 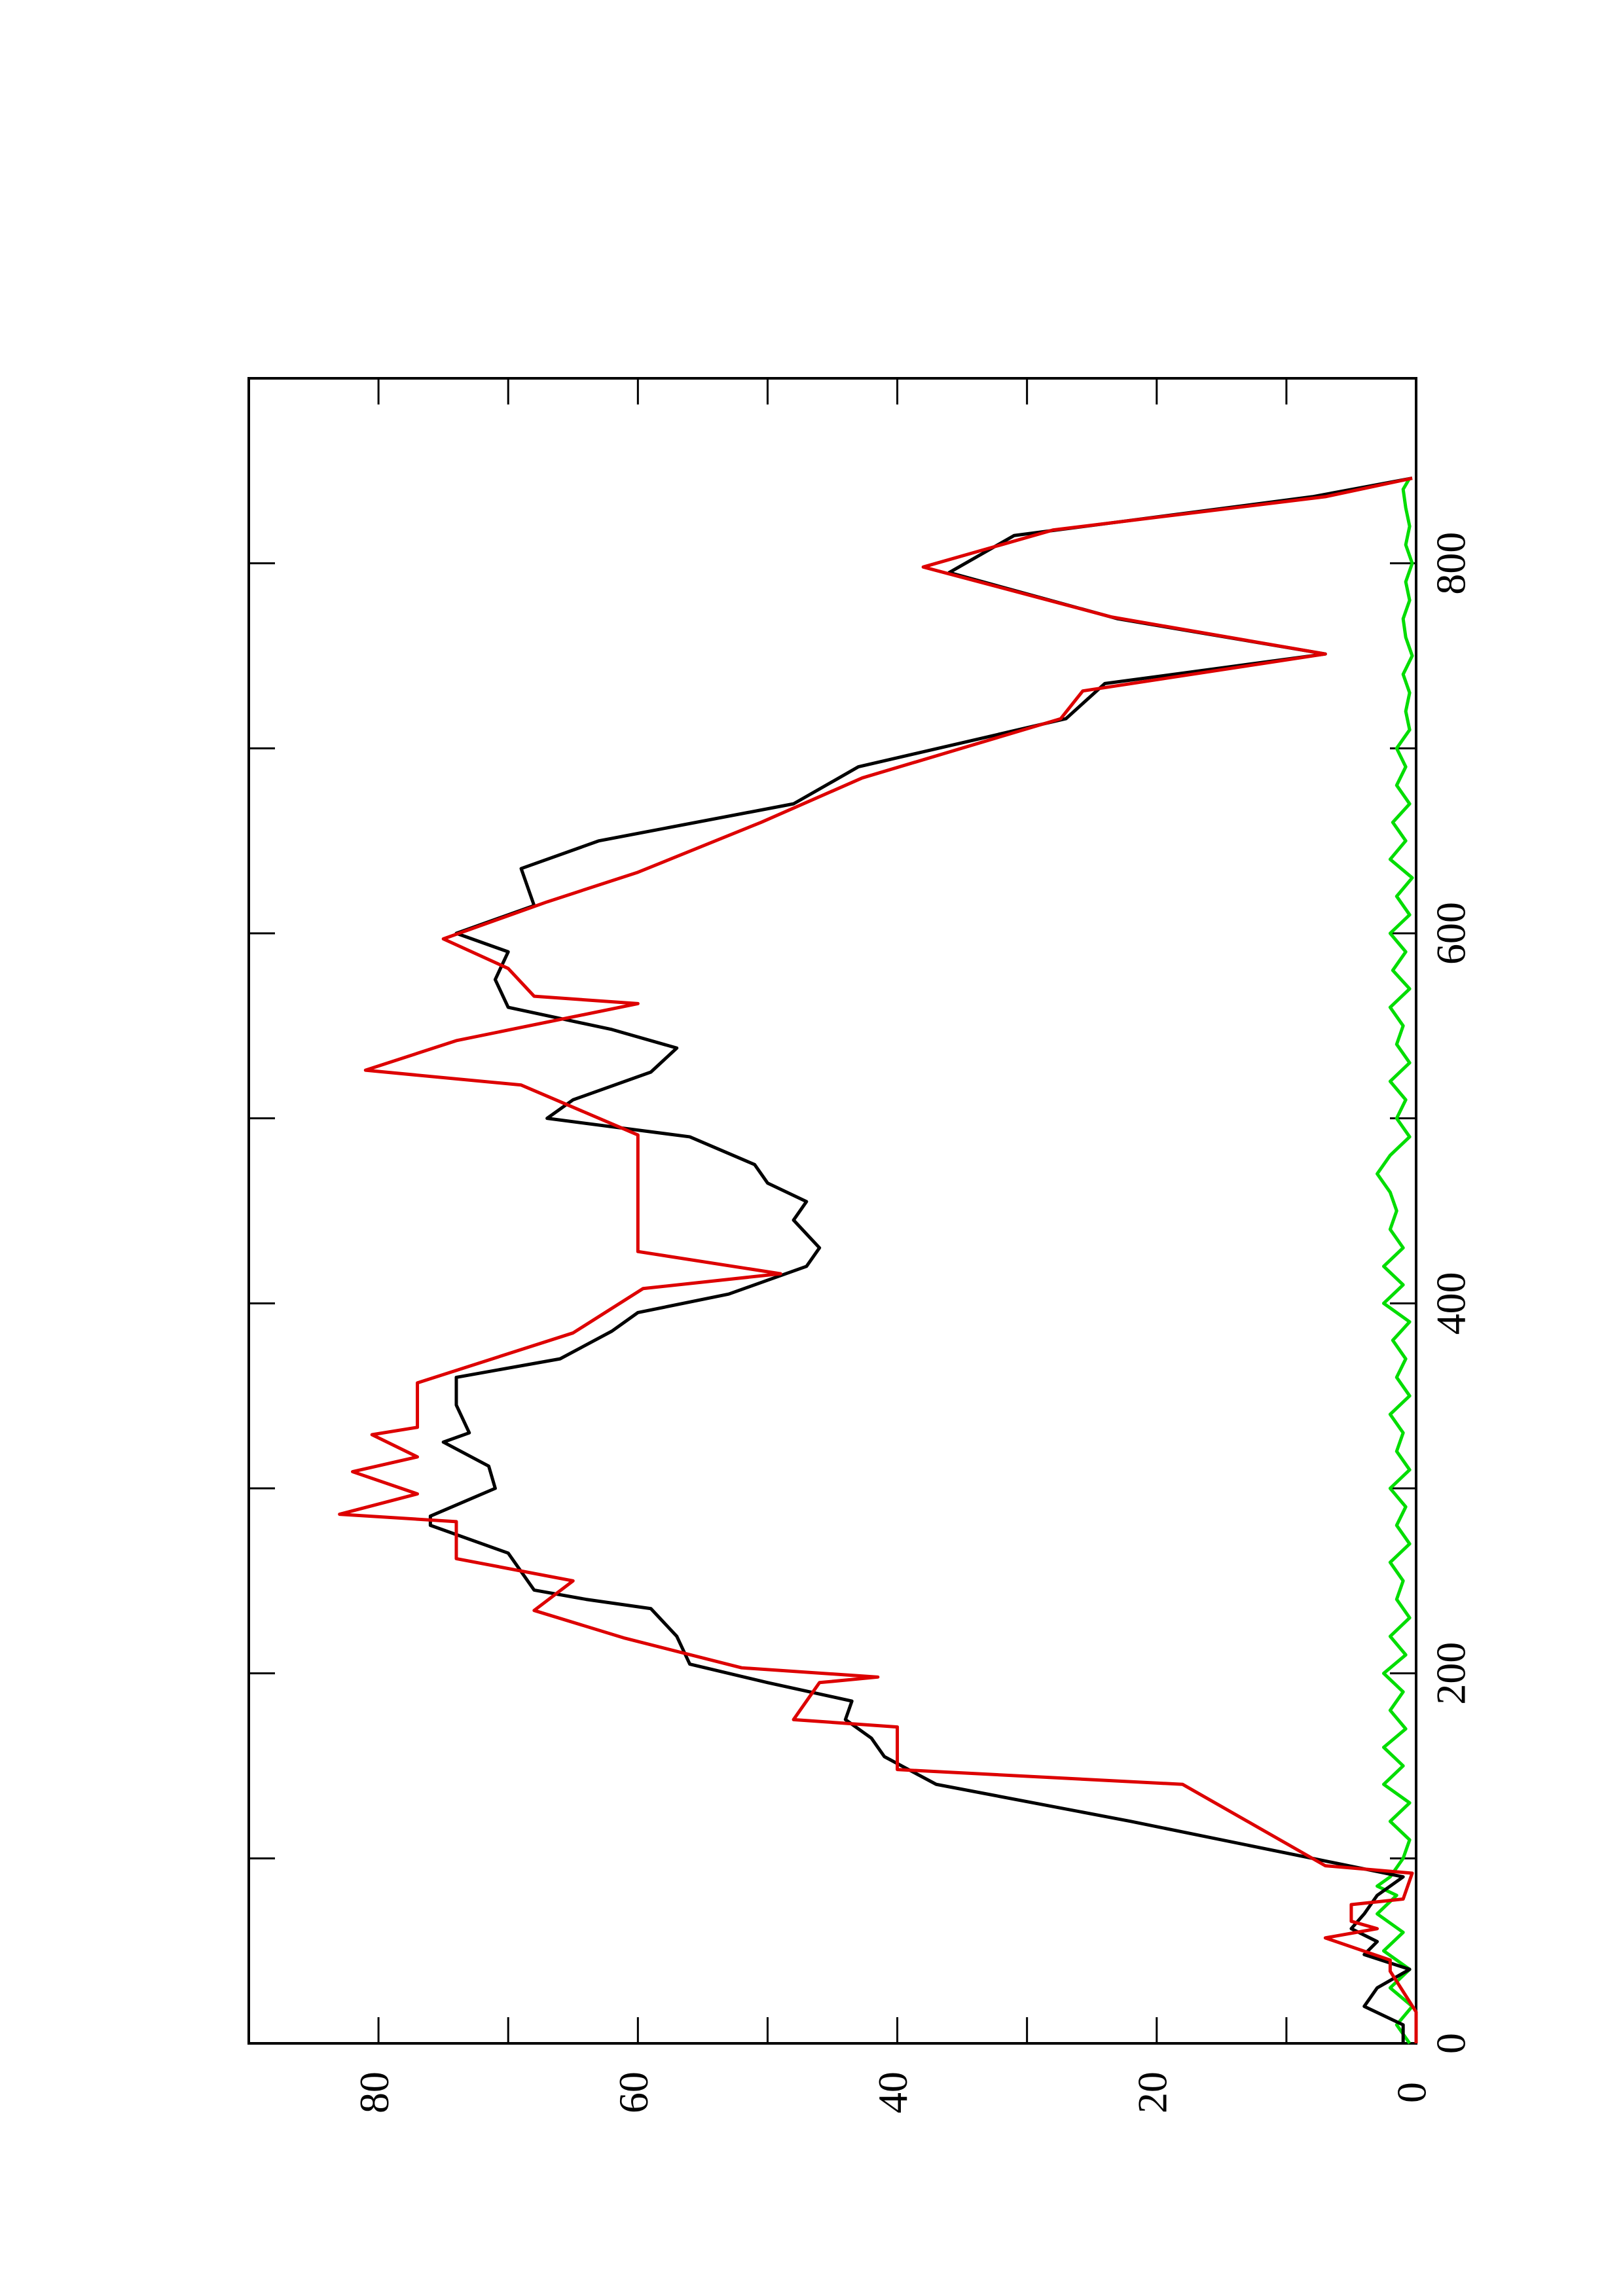 I want to click on data-line, so click(x=1395, y=1261).